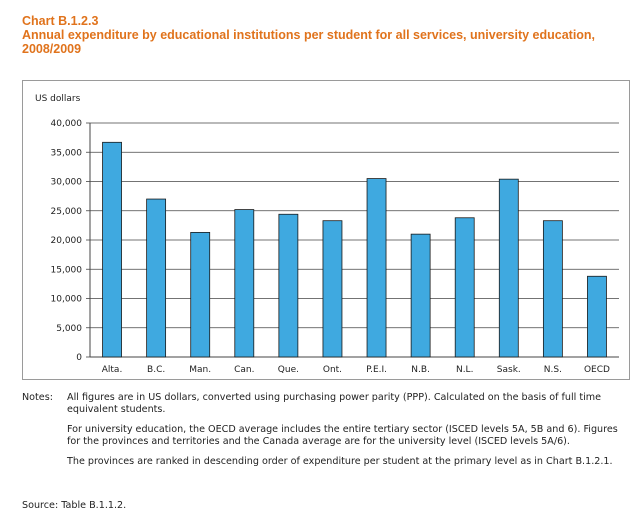 The image size is (640, 527). I want to click on x-tick-label: Man., so click(200, 370).